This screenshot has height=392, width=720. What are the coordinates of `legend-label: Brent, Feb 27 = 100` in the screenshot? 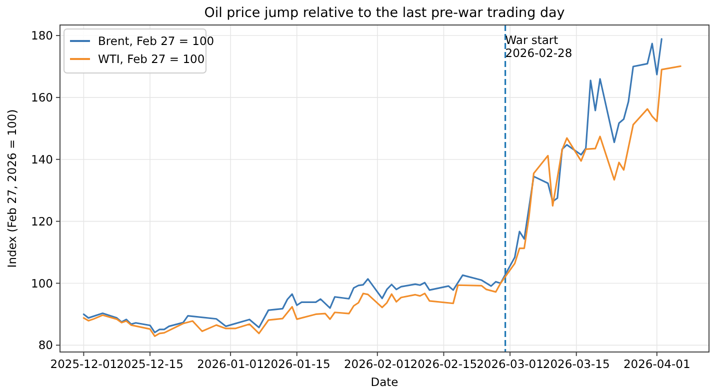 It's located at (156, 41).